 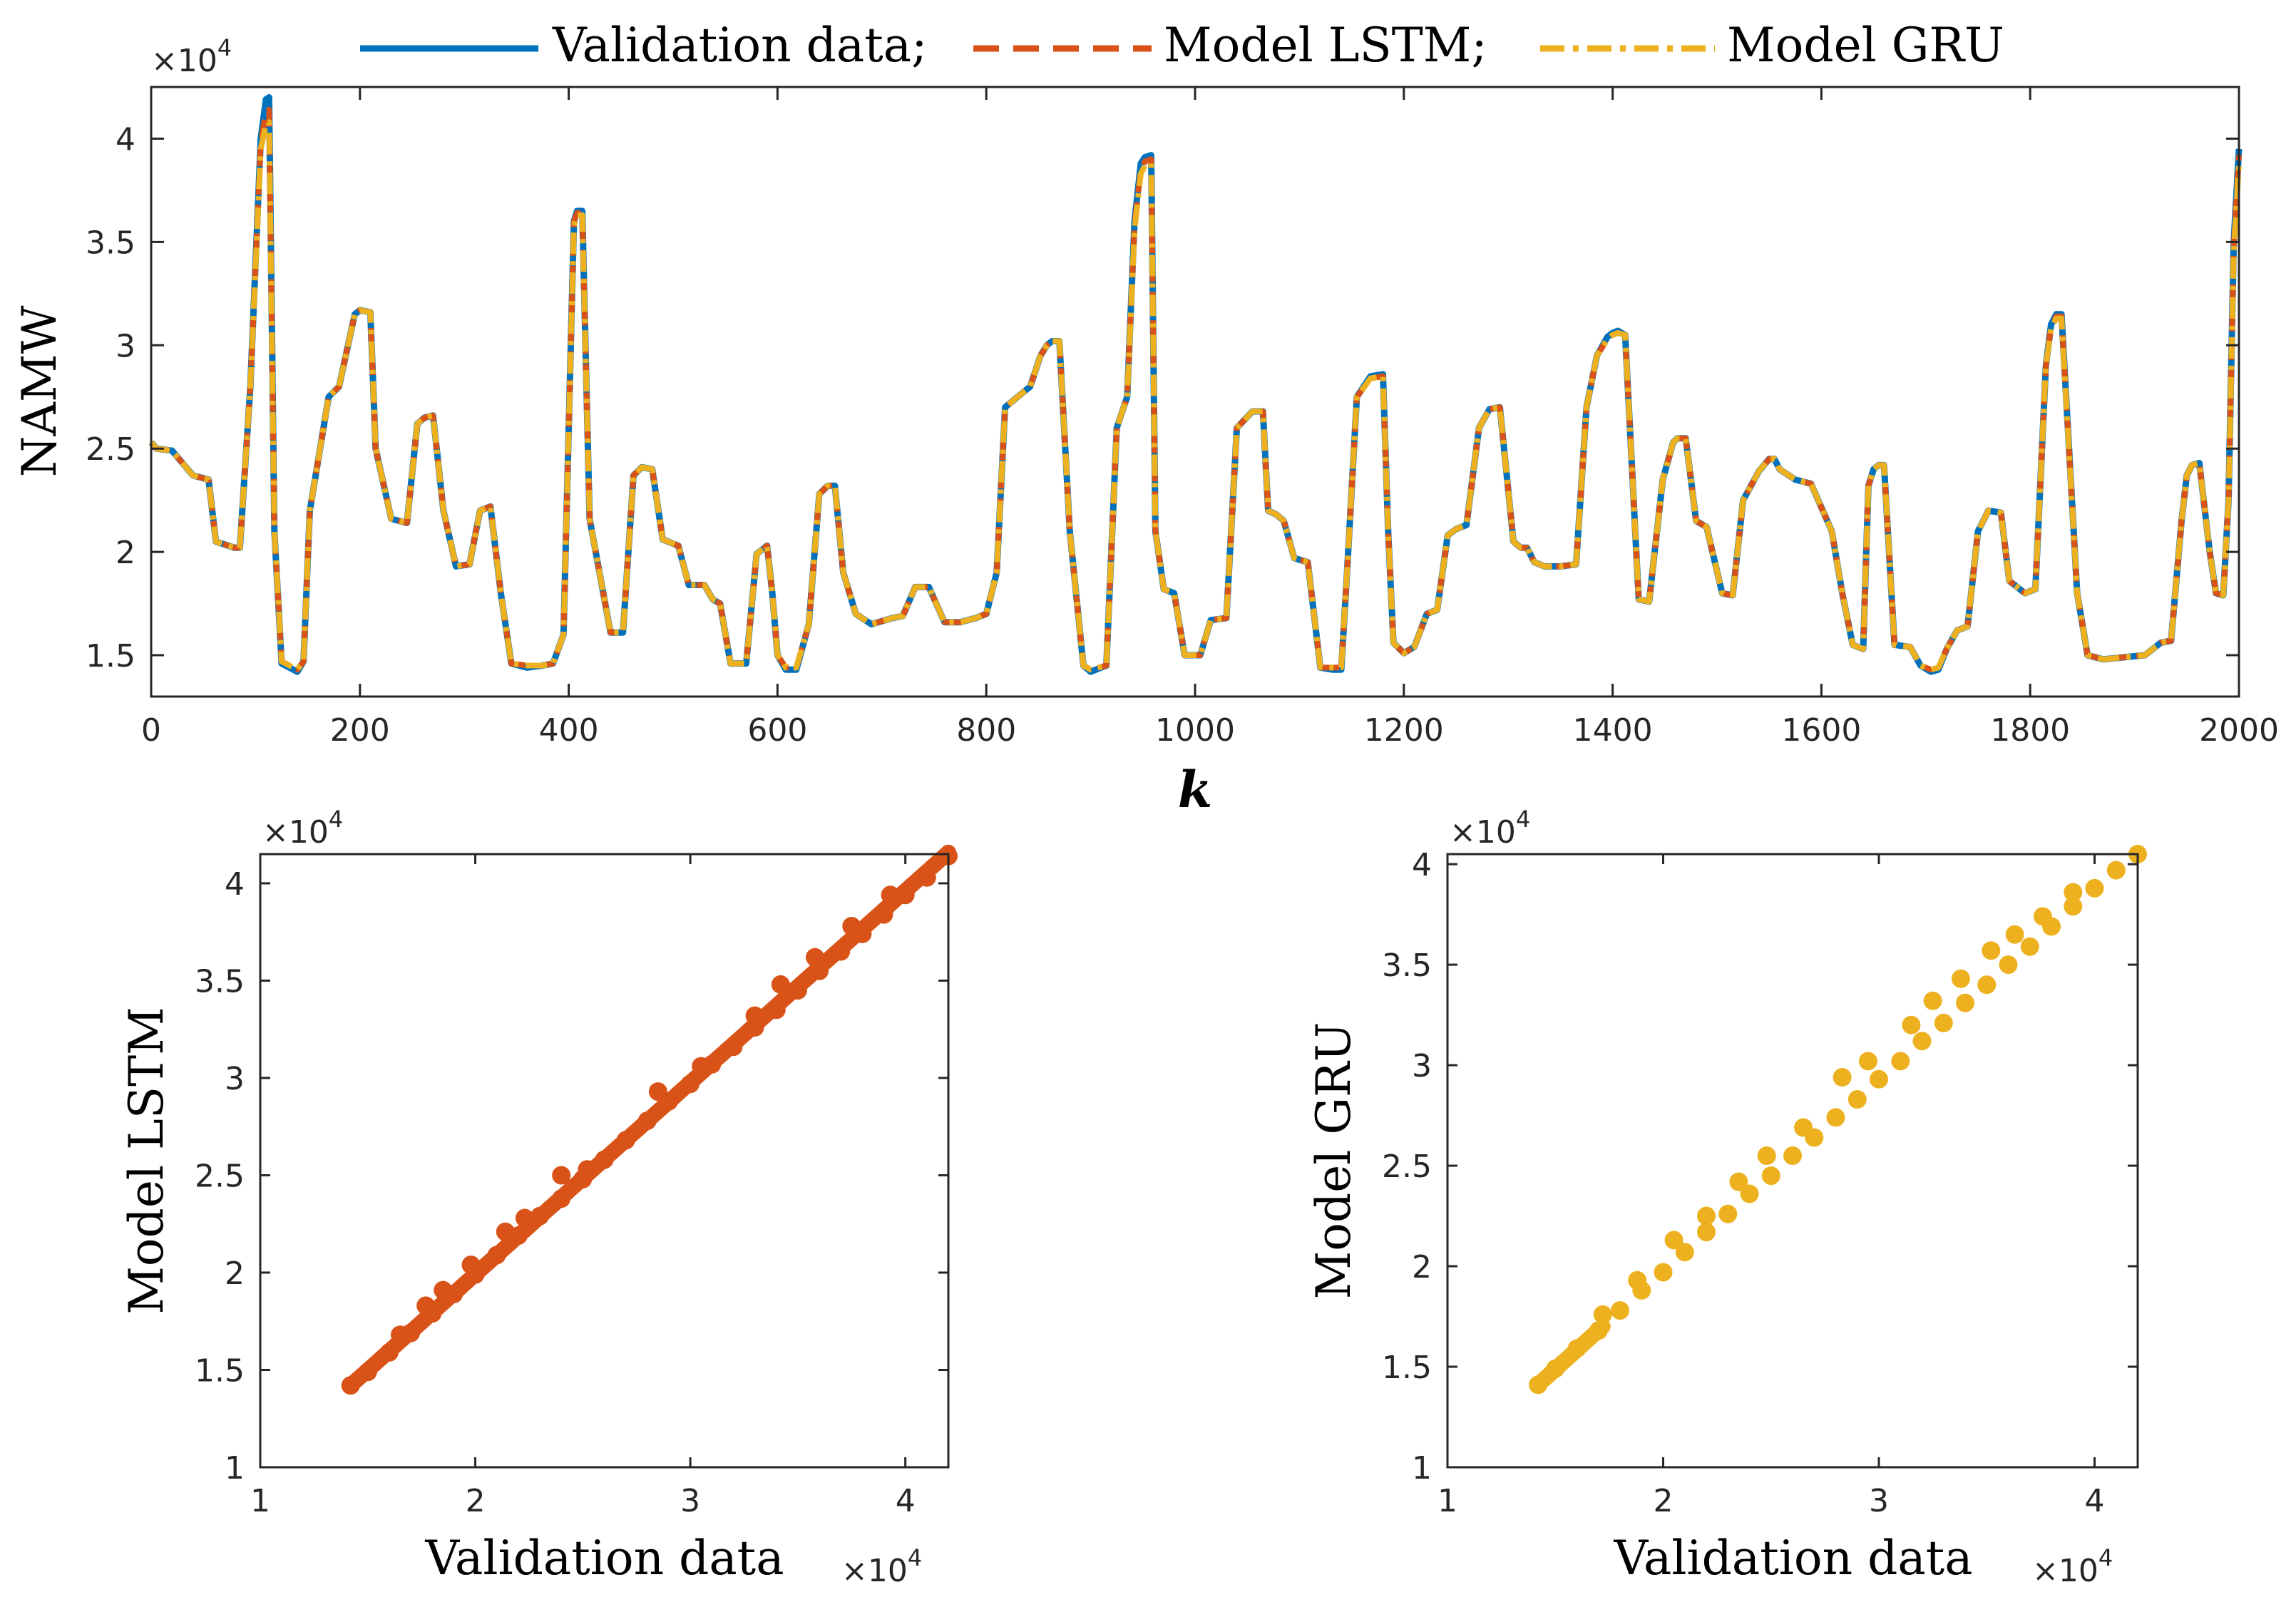 What do you see at coordinates (1404, 730) in the screenshot?
I see `timeseries-xtick-label: 1200` at bounding box center [1404, 730].